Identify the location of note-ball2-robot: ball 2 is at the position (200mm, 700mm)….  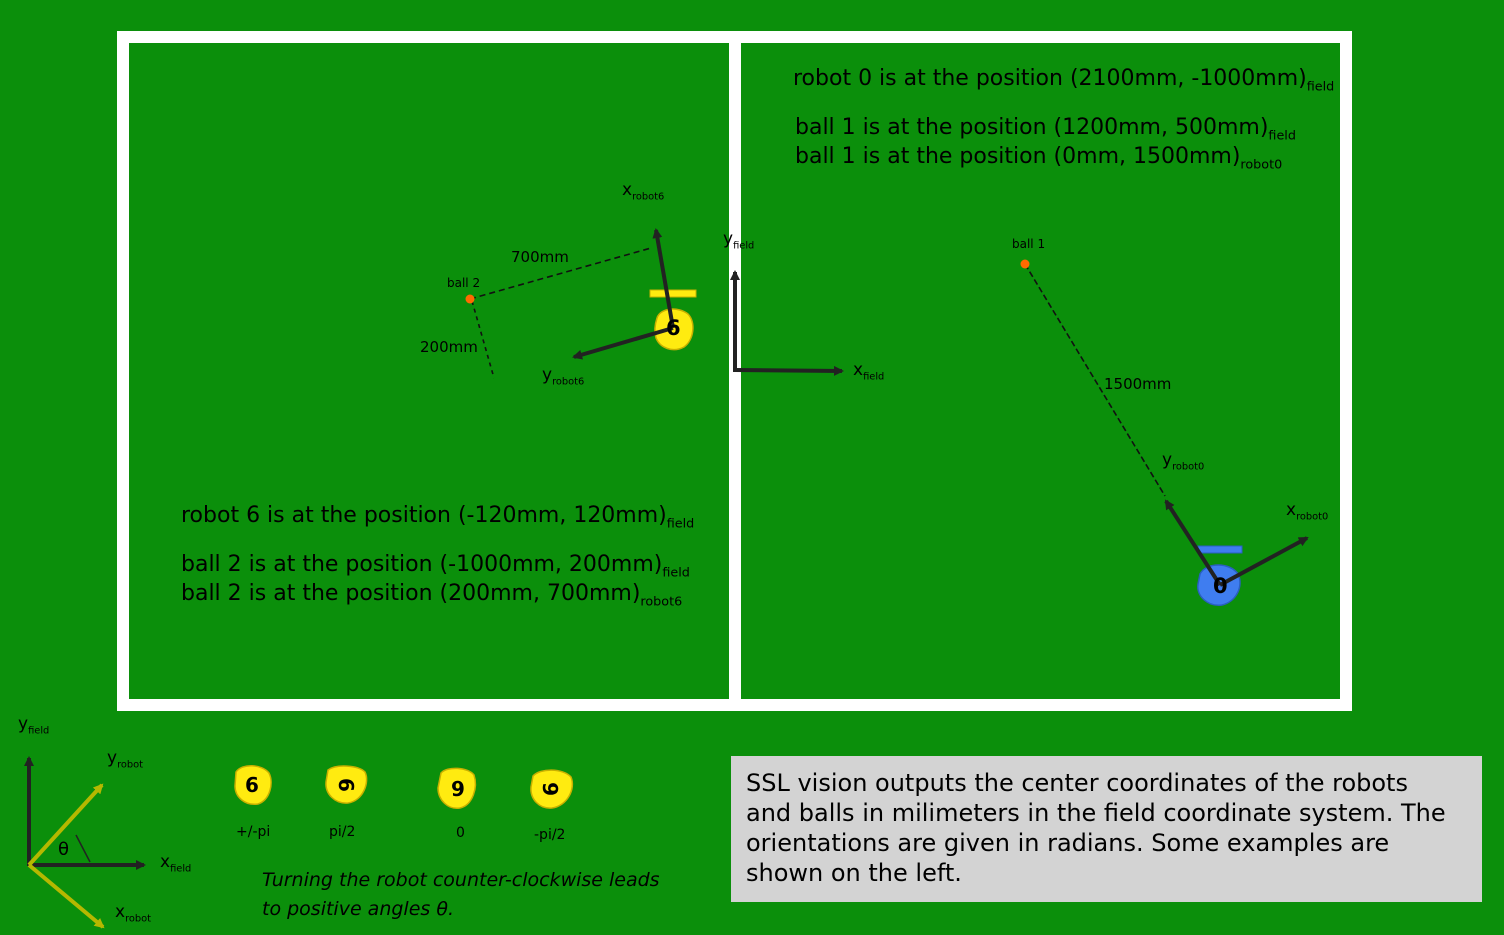
(432, 595).